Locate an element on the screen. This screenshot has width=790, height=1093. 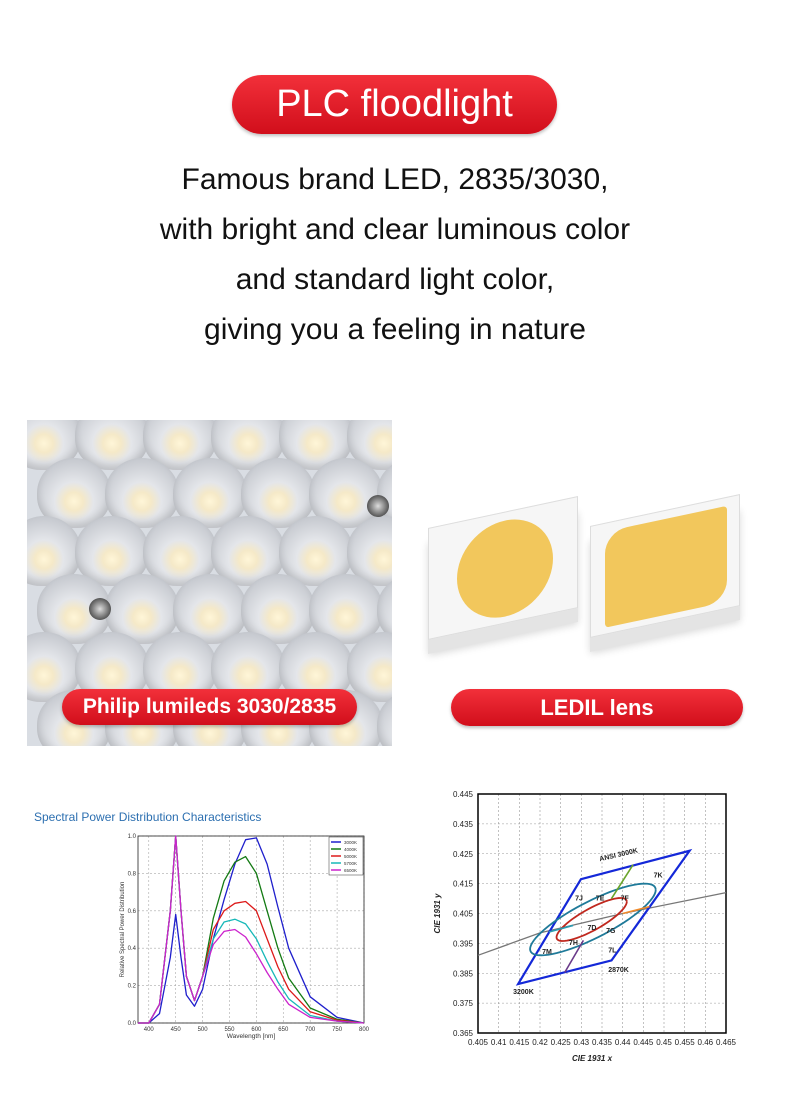
legend-label: 5000K is located at coordinates (350, 856).